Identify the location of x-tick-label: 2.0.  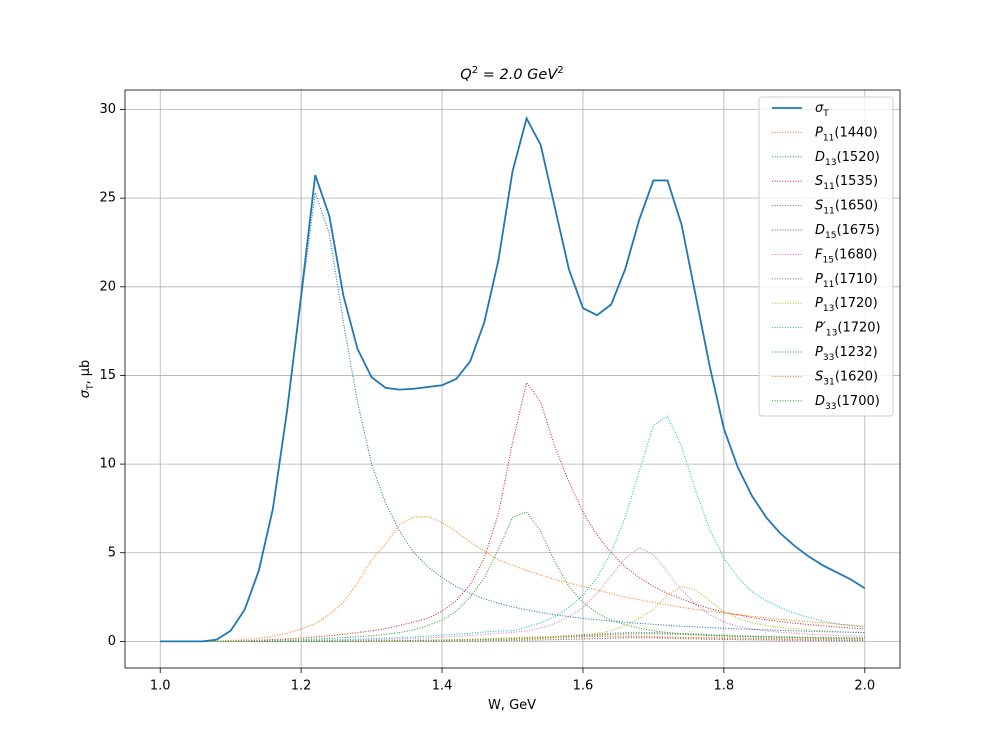
(864, 686).